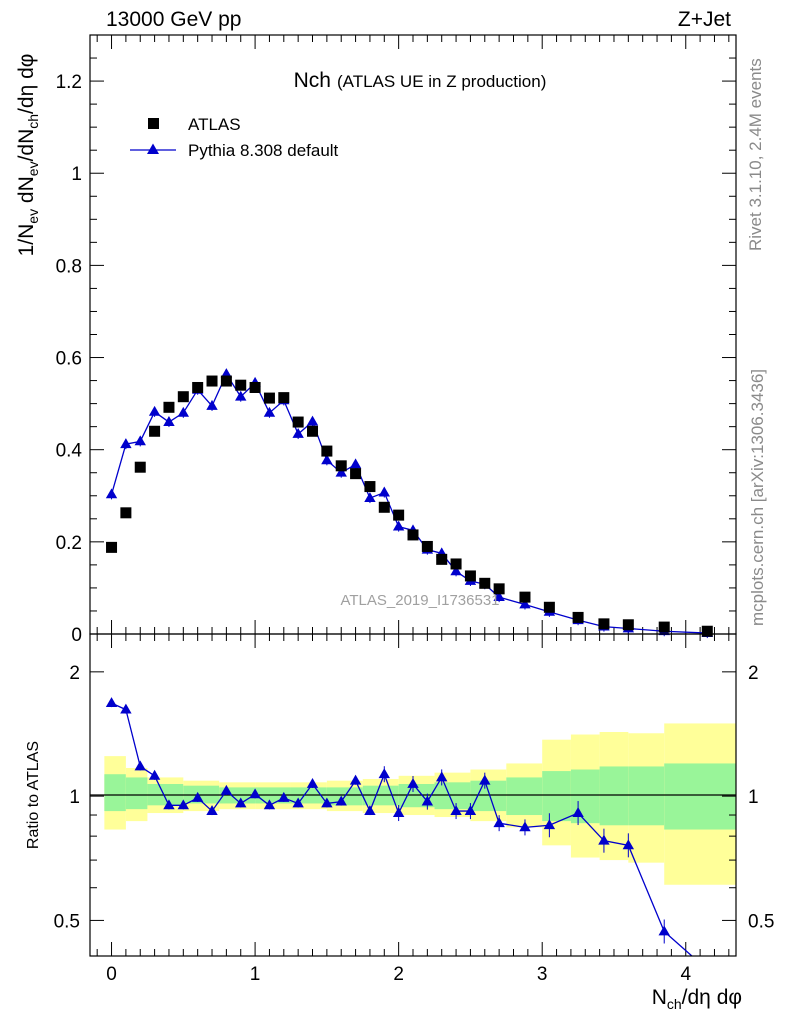  Describe the element at coordinates (441, 81) in the screenshot. I see `plot-title-sub: (ATLAS UE in Z production)` at that location.